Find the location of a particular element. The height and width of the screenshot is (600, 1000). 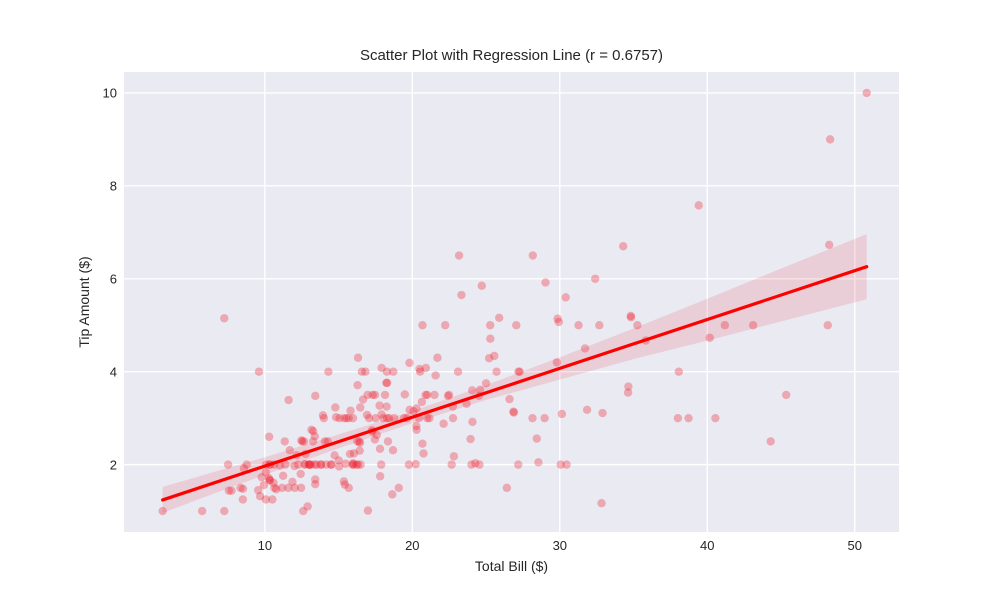

y-axis-label: Tip Amount ($) is located at coordinates (84, 302).